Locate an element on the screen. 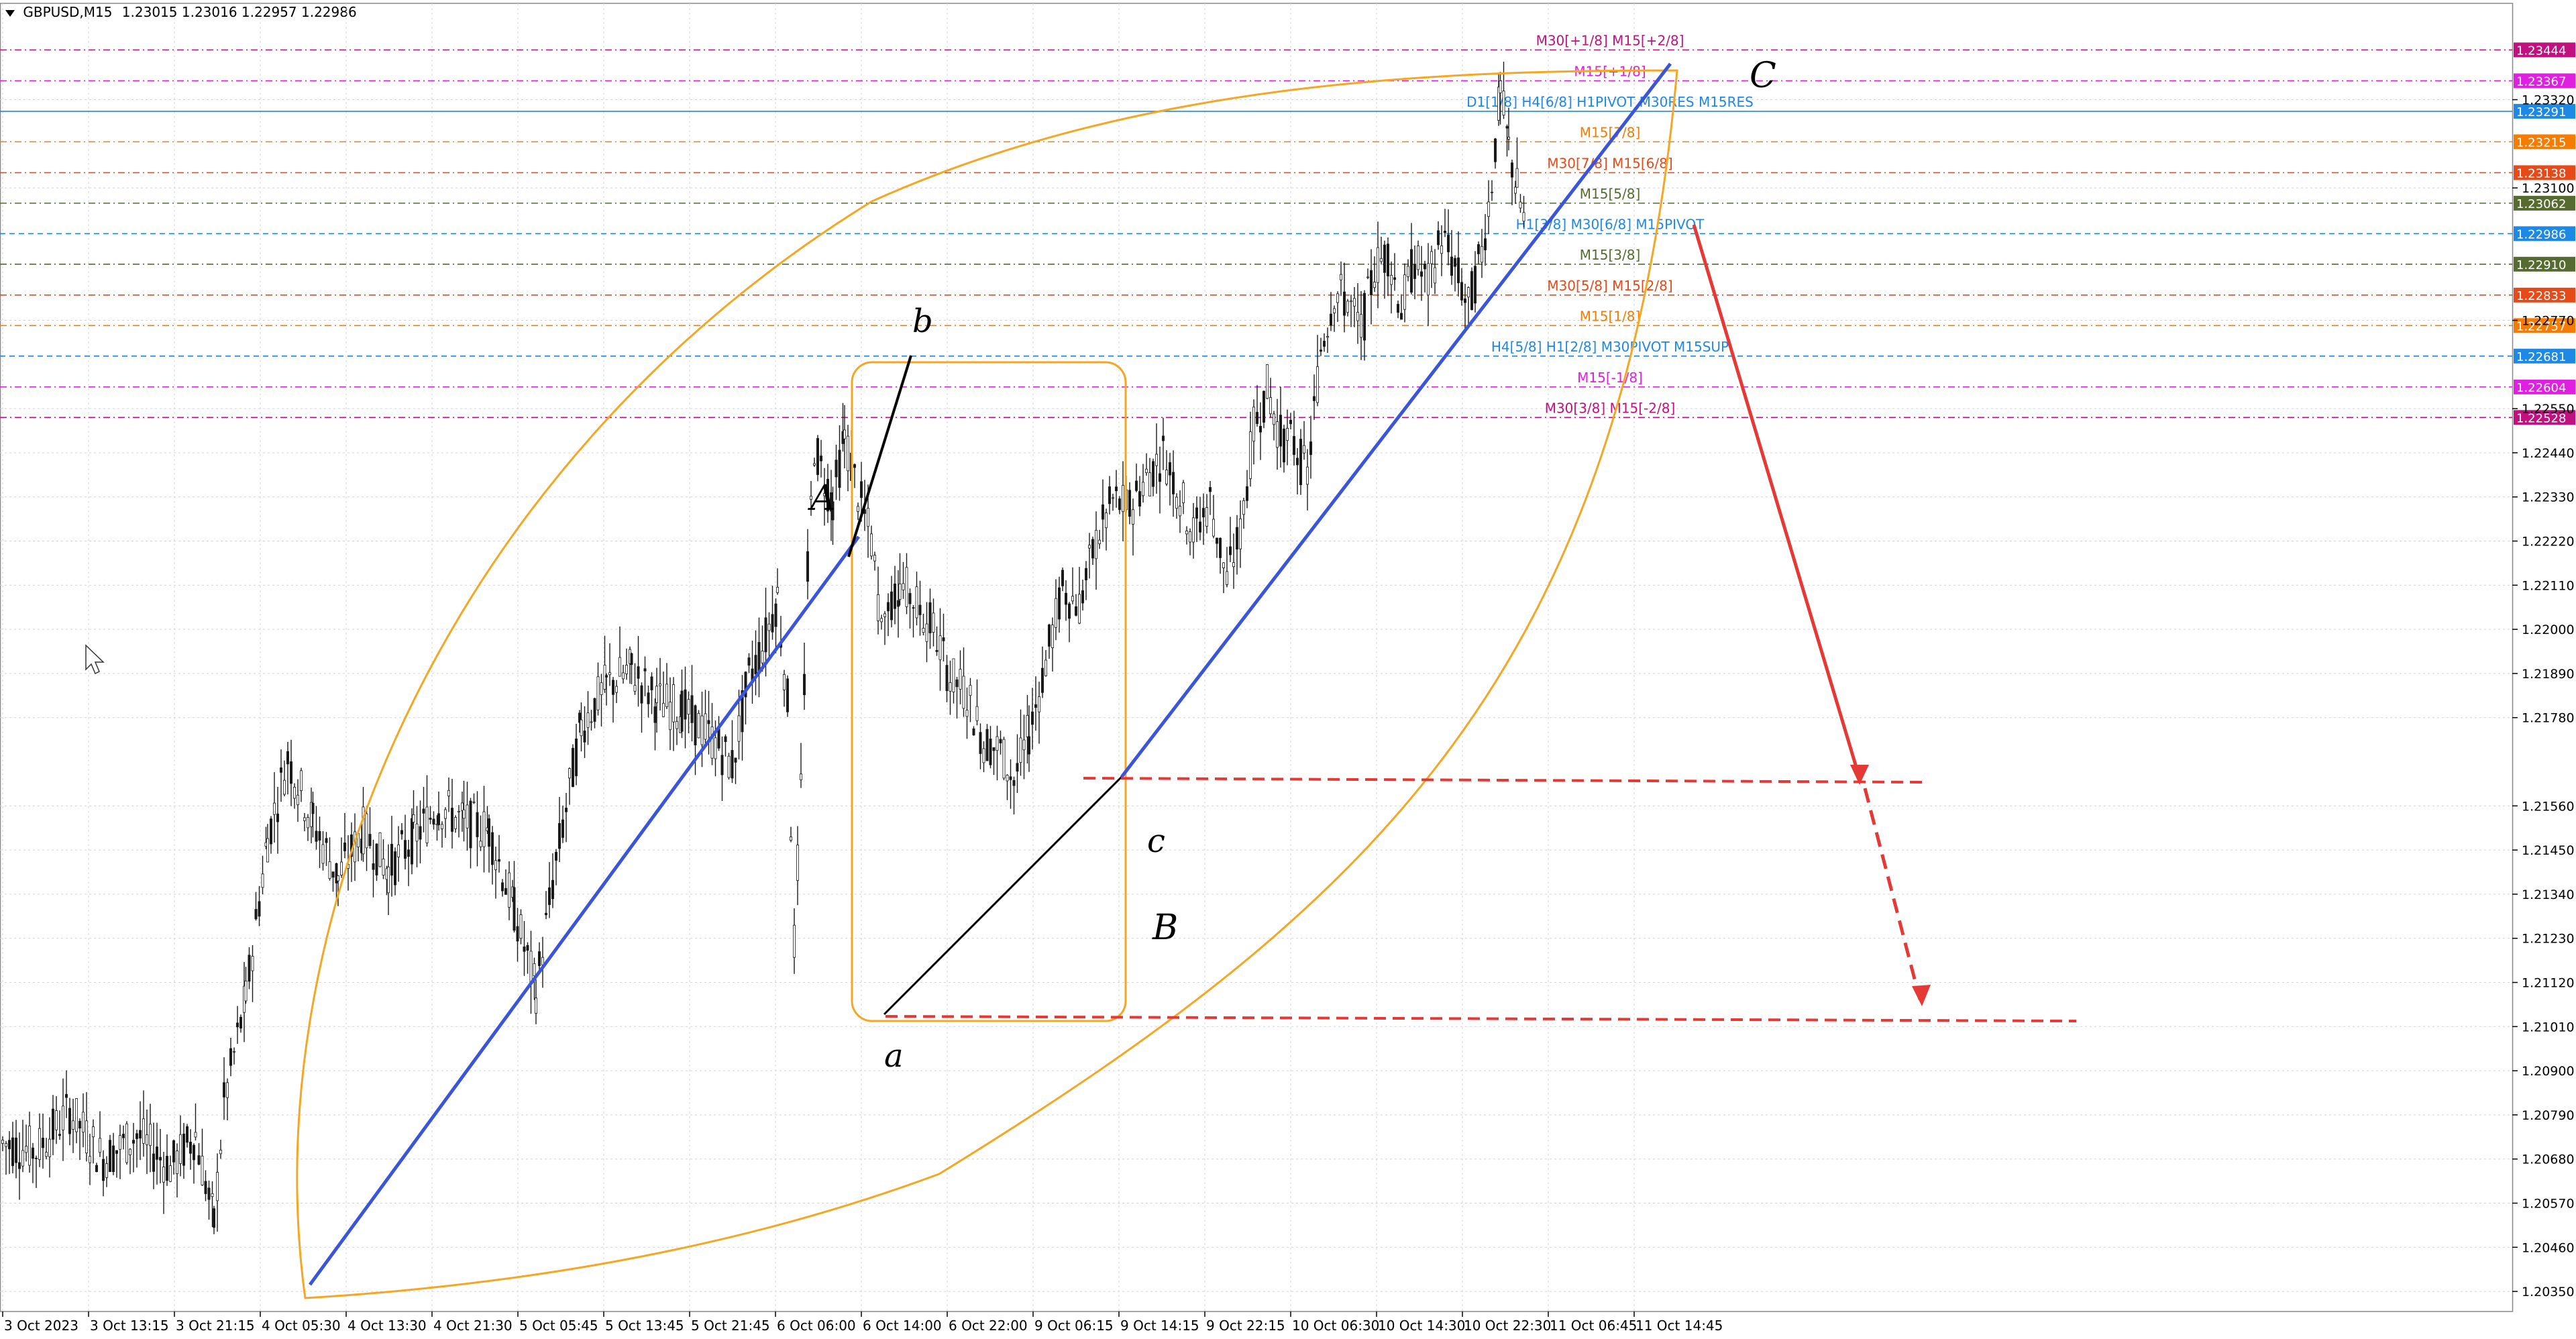 This screenshot has width=2576, height=1339. time-tick-label: 6 Oct 14:00 is located at coordinates (902, 1326).